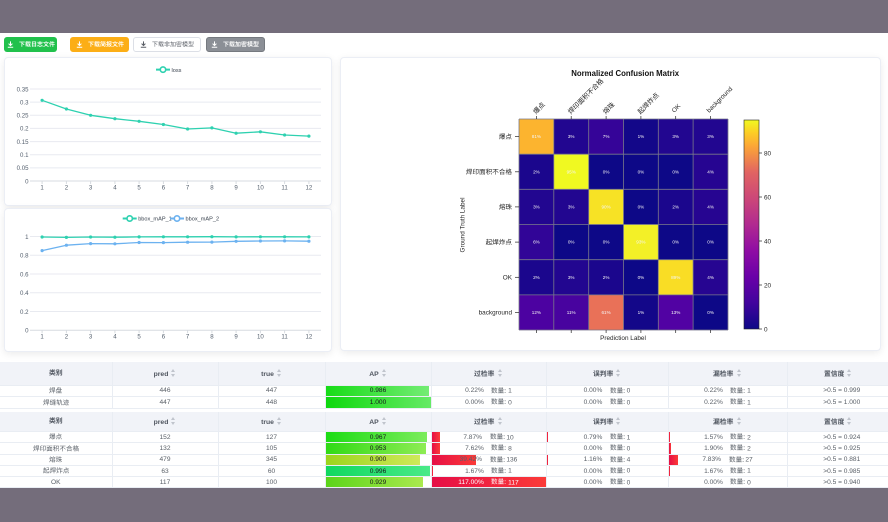  What do you see at coordinates (23, 142) in the screenshot?
I see `svg-text: 0.15` at bounding box center [23, 142].